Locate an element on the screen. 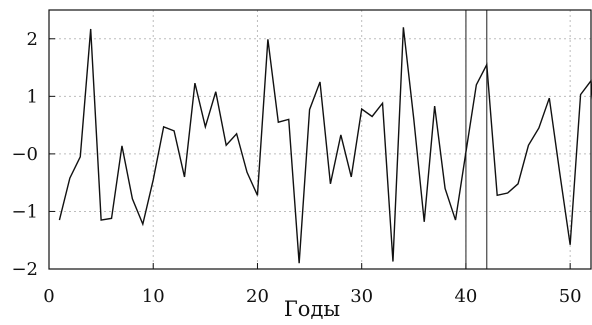  x-axis-title: Годы is located at coordinates (312, 309).